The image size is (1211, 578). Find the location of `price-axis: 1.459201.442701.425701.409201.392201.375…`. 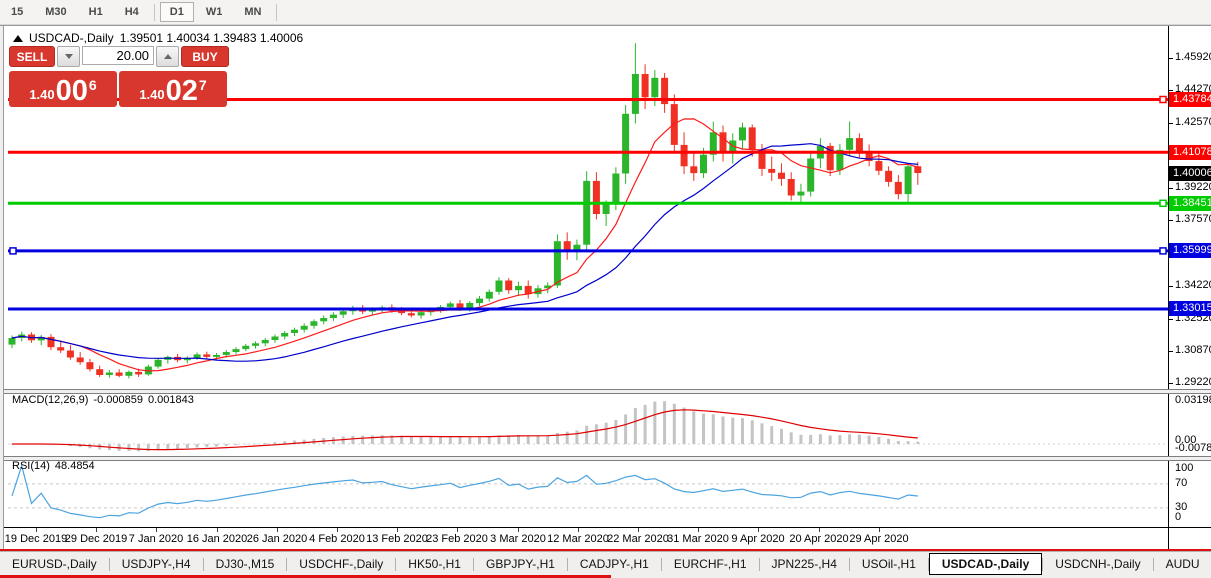

price-axis: 1.459201.442701.425701.409201.392201.375… is located at coordinates (1190, 289).